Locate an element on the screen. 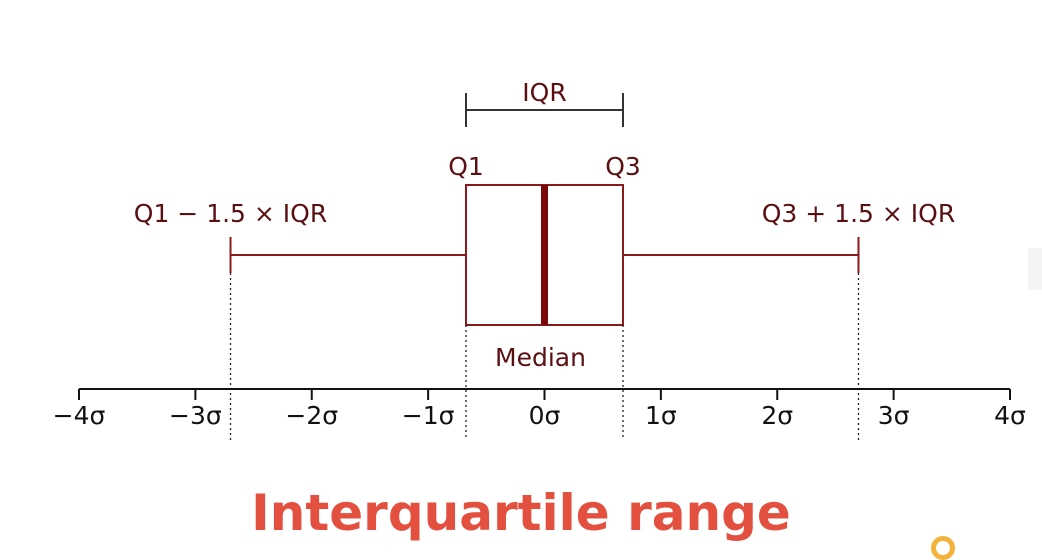 The width and height of the screenshot is (1042, 560). page-title: Interquartile range is located at coordinates (521, 513).